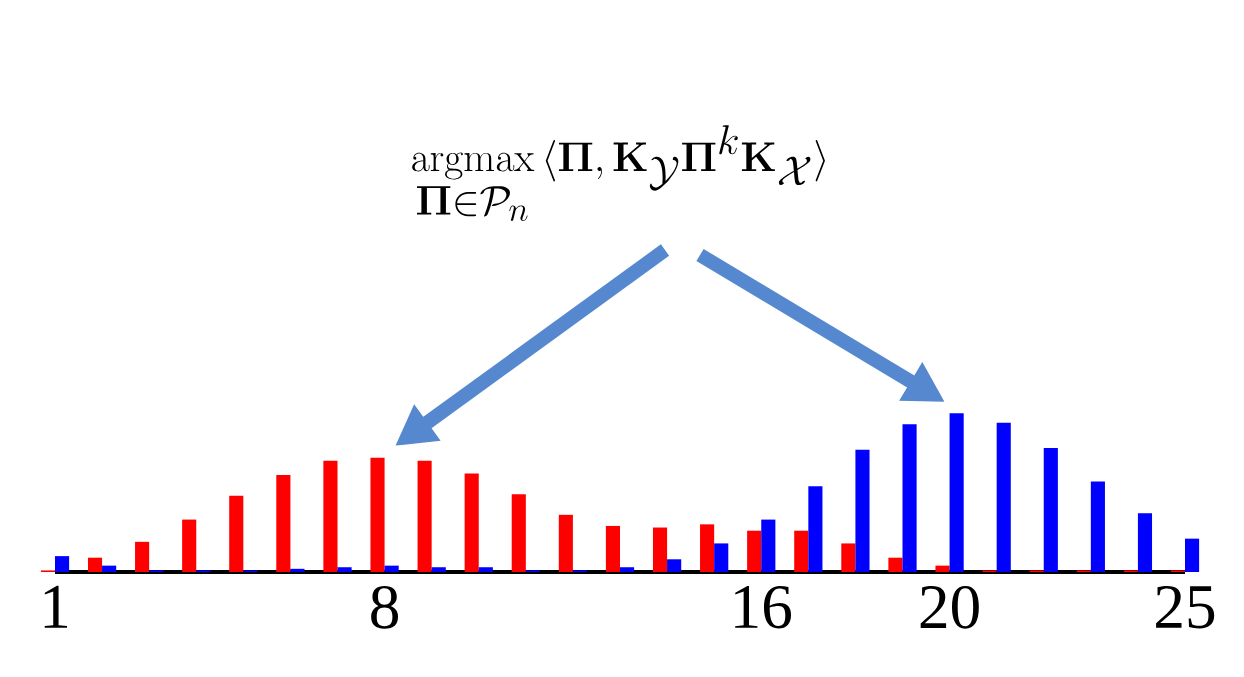 This screenshot has width=1244, height=677. Describe the element at coordinates (1185, 607) in the screenshot. I see `x-tick-label: 25` at that location.